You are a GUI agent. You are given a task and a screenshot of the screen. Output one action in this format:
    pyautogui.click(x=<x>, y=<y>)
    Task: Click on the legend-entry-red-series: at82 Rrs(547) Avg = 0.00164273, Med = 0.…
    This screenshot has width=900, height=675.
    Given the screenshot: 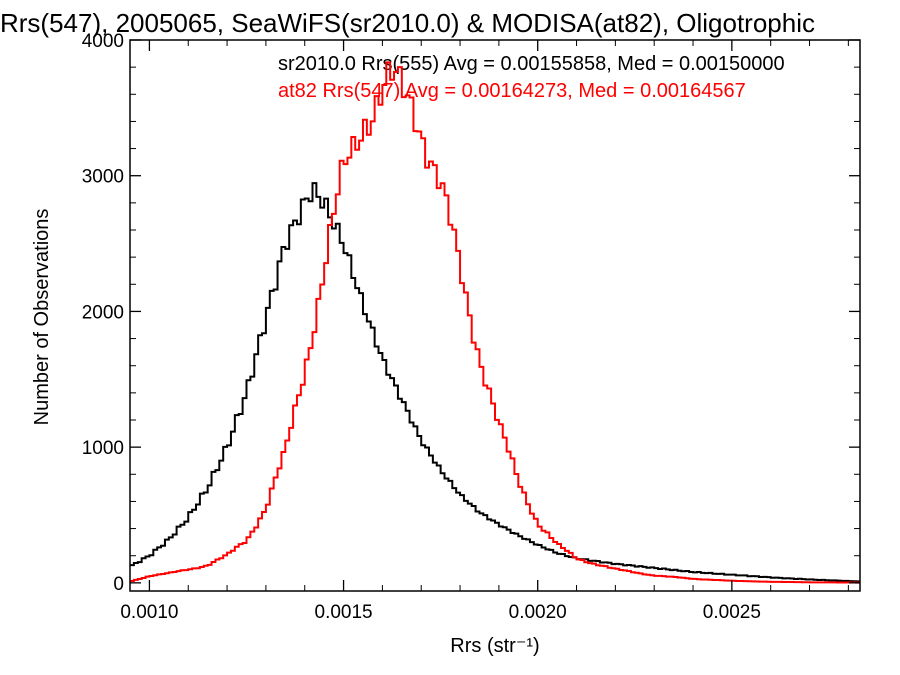 What is the action you would take?
    pyautogui.click(x=512, y=91)
    